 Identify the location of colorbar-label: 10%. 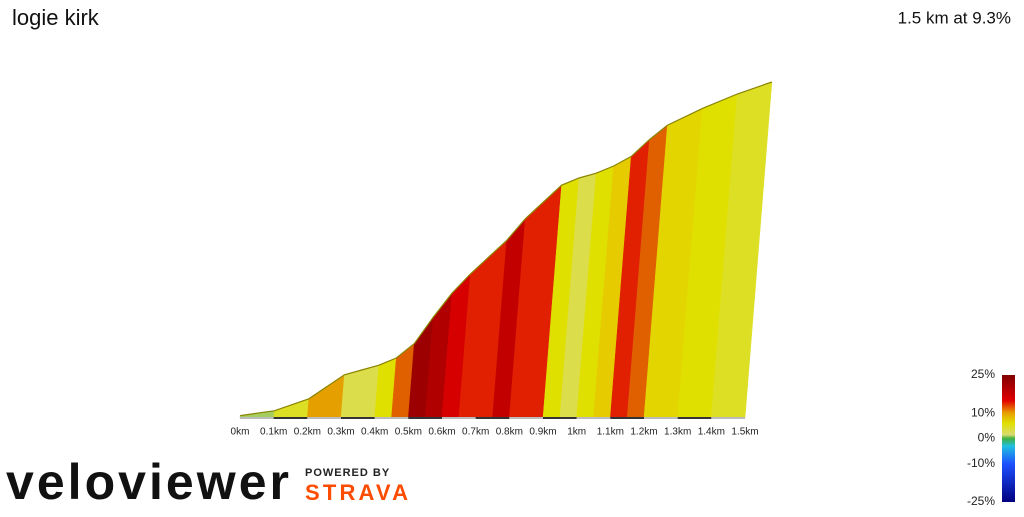
(983, 412).